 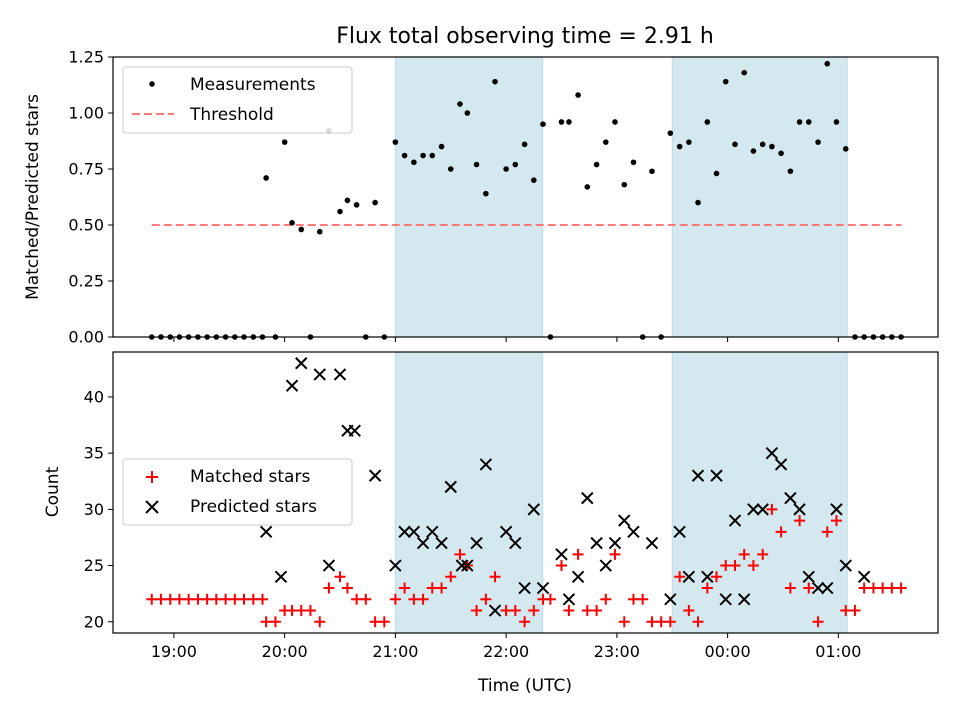 I want to click on bottom-legend-box, so click(x=237, y=492).